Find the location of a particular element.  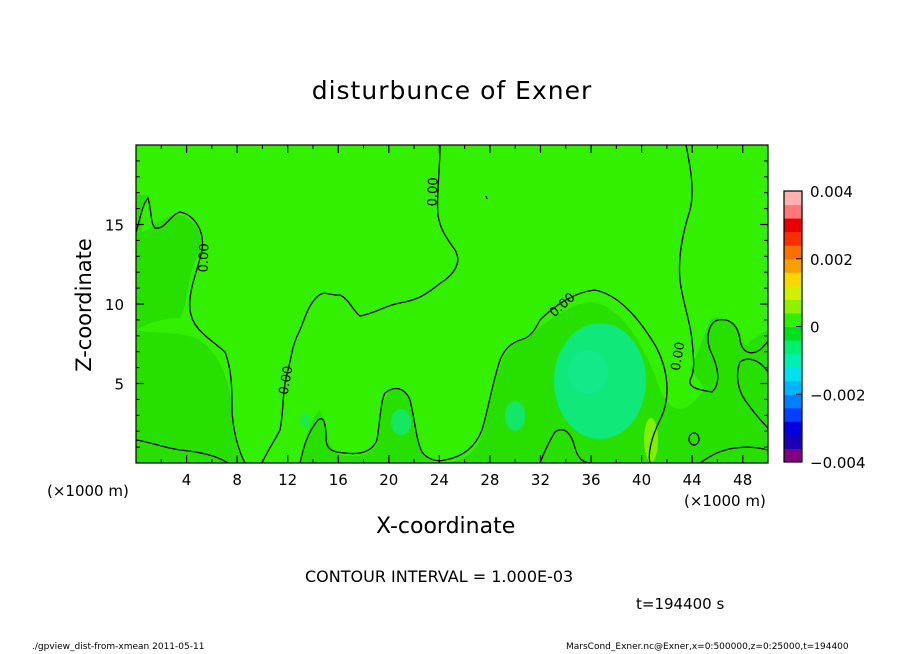

x-tick-label: 36 is located at coordinates (590, 480).